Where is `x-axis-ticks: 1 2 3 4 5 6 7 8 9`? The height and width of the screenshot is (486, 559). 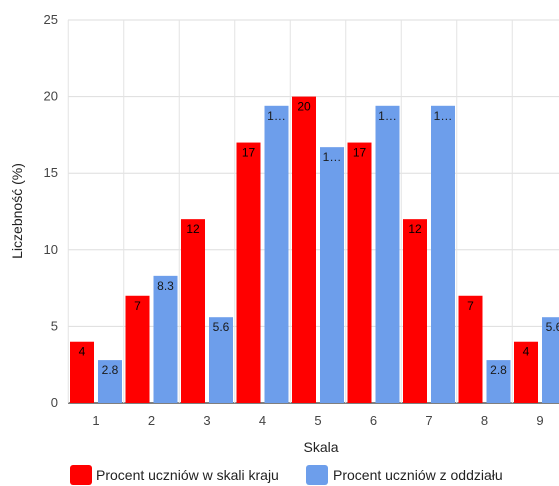
x-axis-ticks: 1 2 3 4 5 6 7 8 9 is located at coordinates (317, 420).